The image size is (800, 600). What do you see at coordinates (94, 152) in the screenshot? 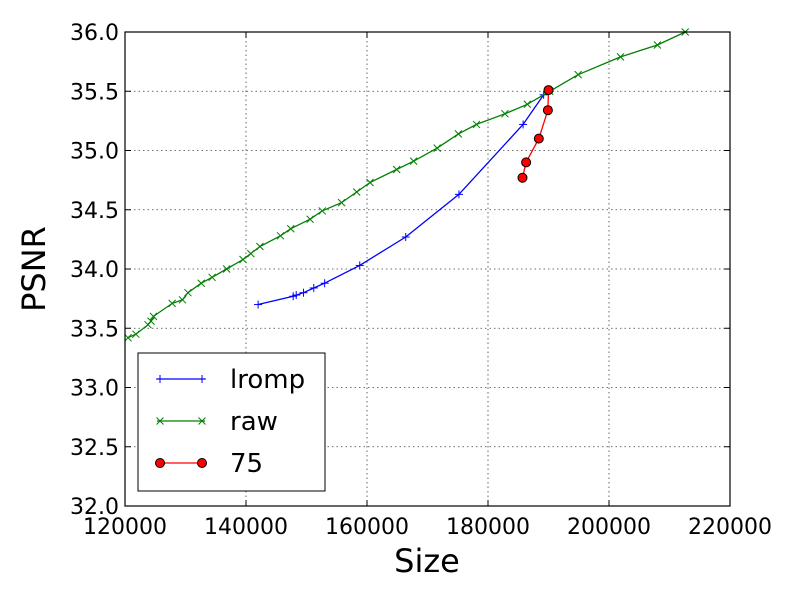
I see `y-tick-label: 35.0` at bounding box center [94, 152].